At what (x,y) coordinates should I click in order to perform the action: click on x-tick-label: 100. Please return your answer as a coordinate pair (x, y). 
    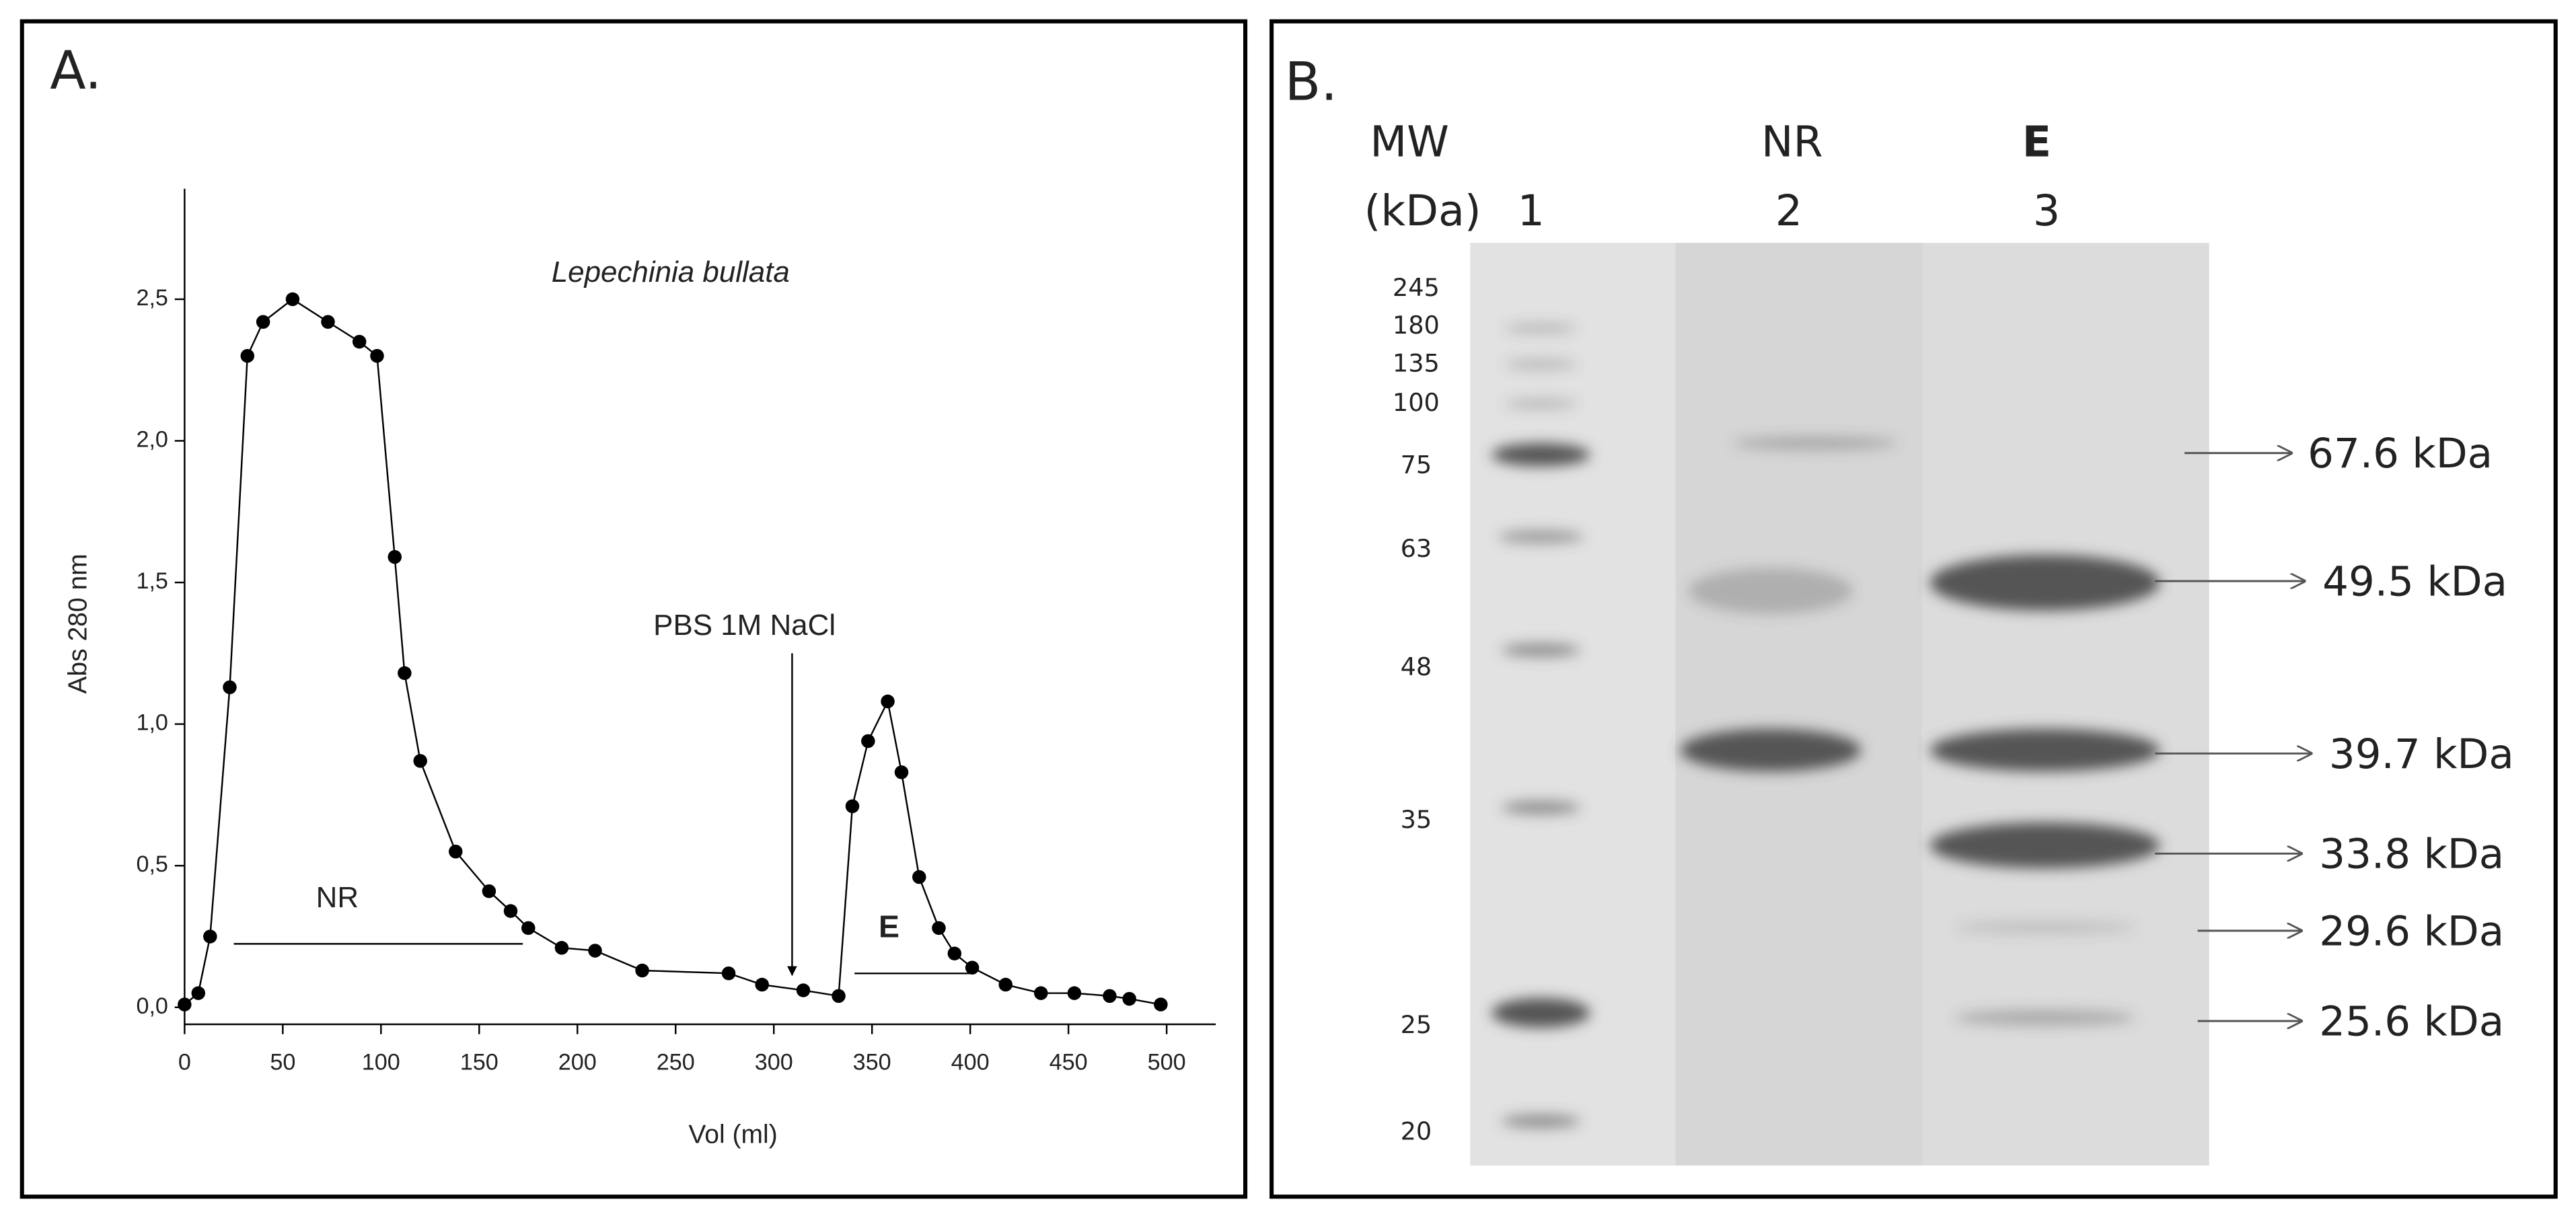
    Looking at the image, I should click on (381, 1062).